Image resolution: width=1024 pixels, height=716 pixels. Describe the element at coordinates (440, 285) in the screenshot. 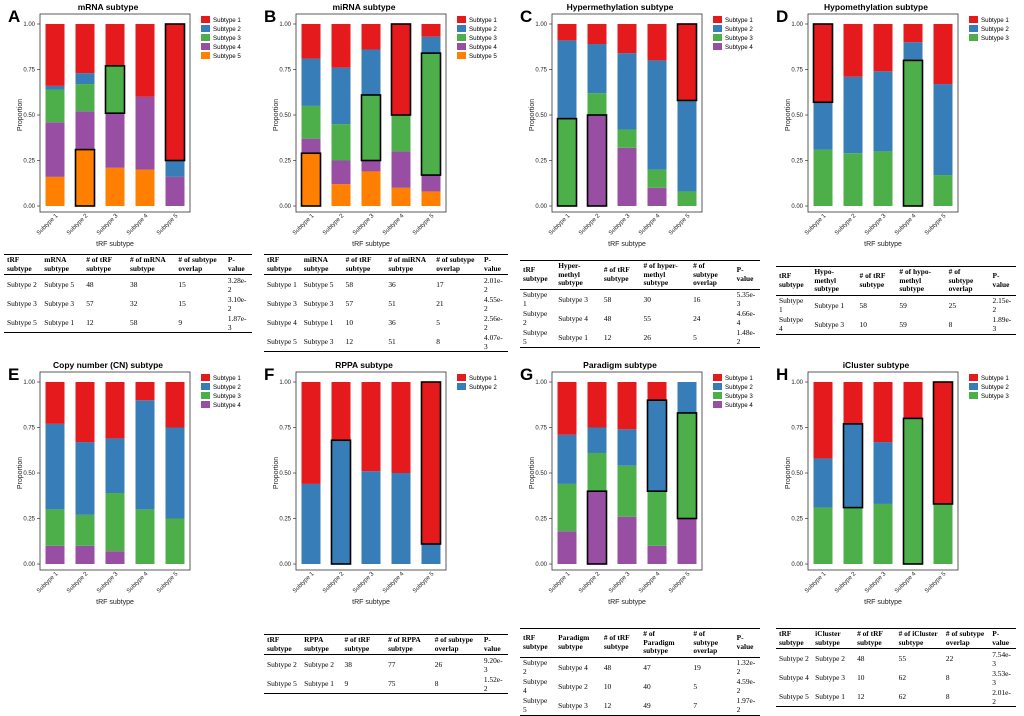

I see `table-cell: 17` at that location.